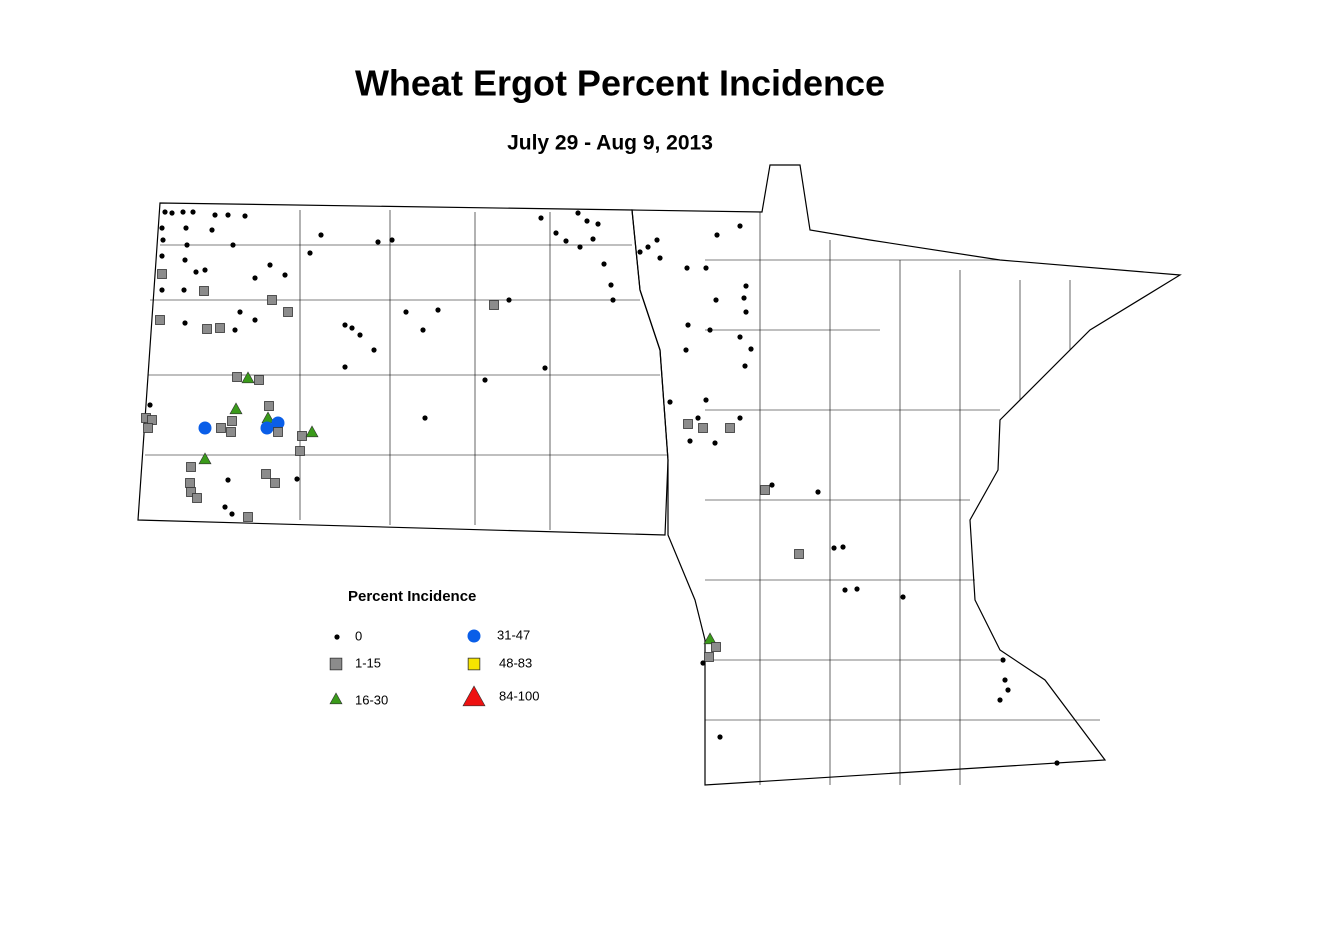 This screenshot has width=1341, height=926. I want to click on map-subtitle: July 29 - Aug 9, 2013, so click(610, 143).